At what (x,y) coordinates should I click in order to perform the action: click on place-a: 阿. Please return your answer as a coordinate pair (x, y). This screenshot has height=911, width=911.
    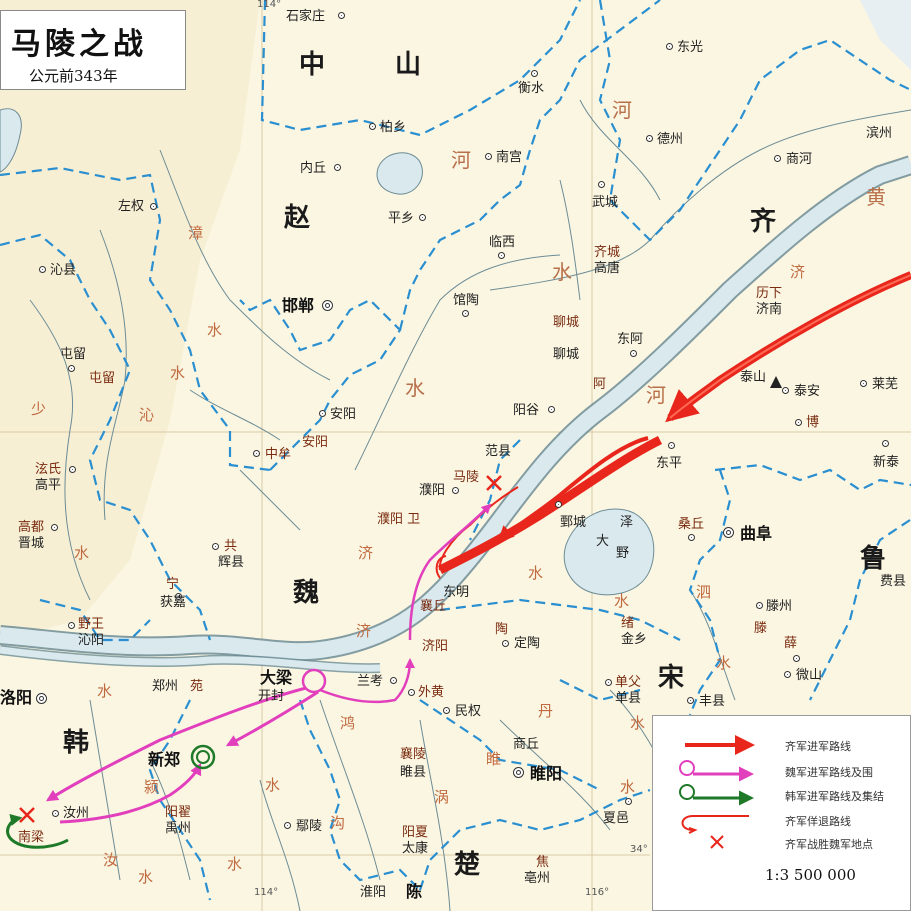
    Looking at the image, I should click on (600, 384).